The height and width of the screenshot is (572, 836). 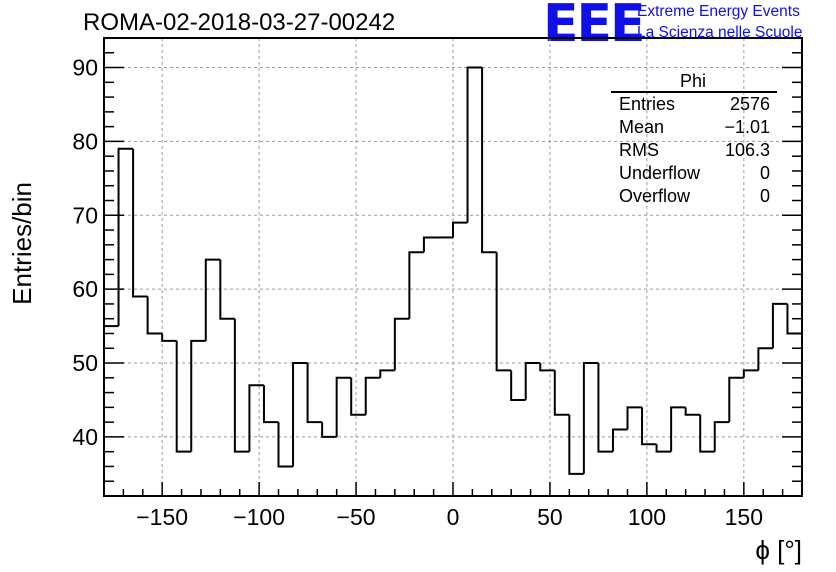 I want to click on chart-title: ROMA-02-2018-03-27-00242, so click(x=239, y=22).